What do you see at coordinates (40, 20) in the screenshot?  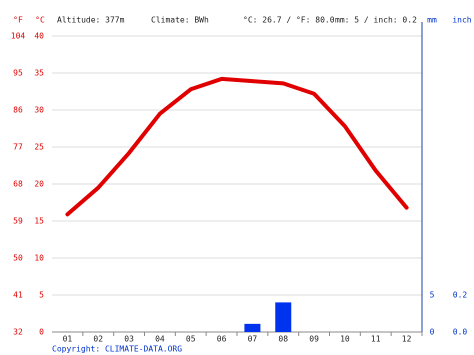 I see `c-unit: °C` at bounding box center [40, 20].